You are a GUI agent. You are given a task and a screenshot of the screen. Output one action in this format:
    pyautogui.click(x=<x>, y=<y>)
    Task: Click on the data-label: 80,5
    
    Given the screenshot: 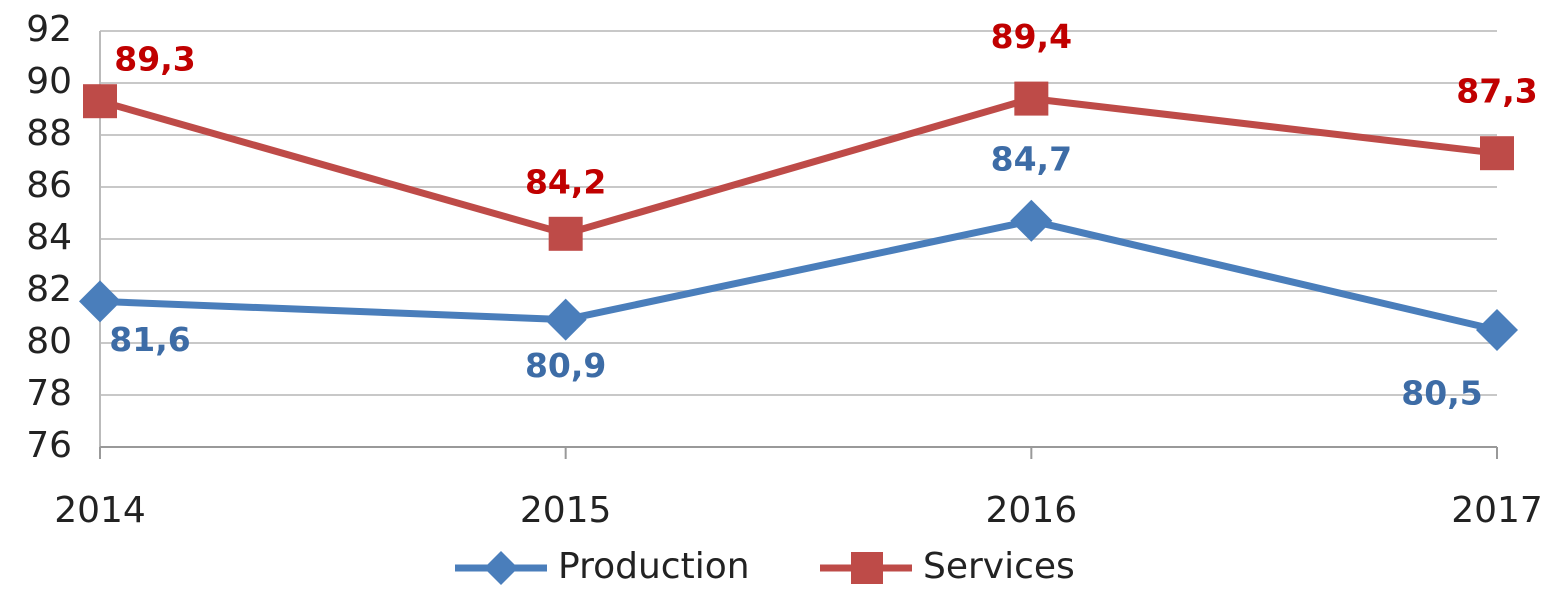 What is the action you would take?
    pyautogui.click(x=1441, y=393)
    